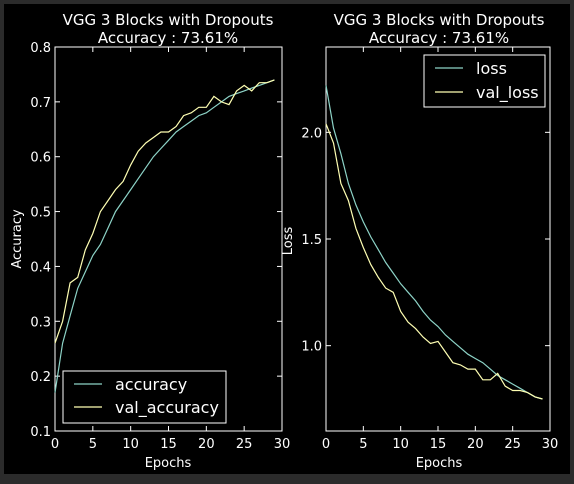  I want to click on accuracy-x-tick-label: 10, so click(130, 444).